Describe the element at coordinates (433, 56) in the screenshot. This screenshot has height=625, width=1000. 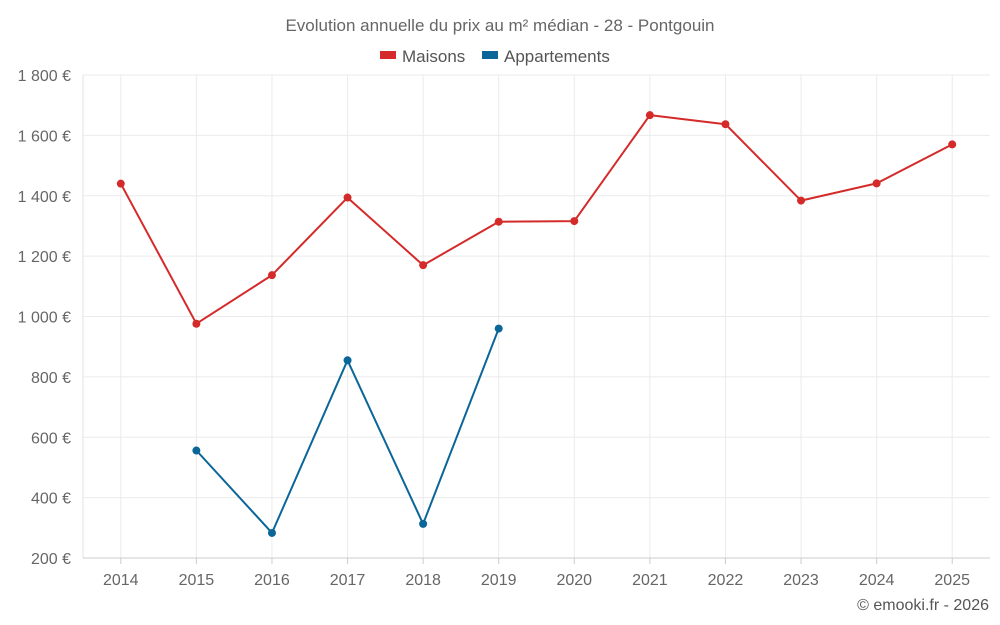
I see `legend-label-maisons: Maisons` at that location.